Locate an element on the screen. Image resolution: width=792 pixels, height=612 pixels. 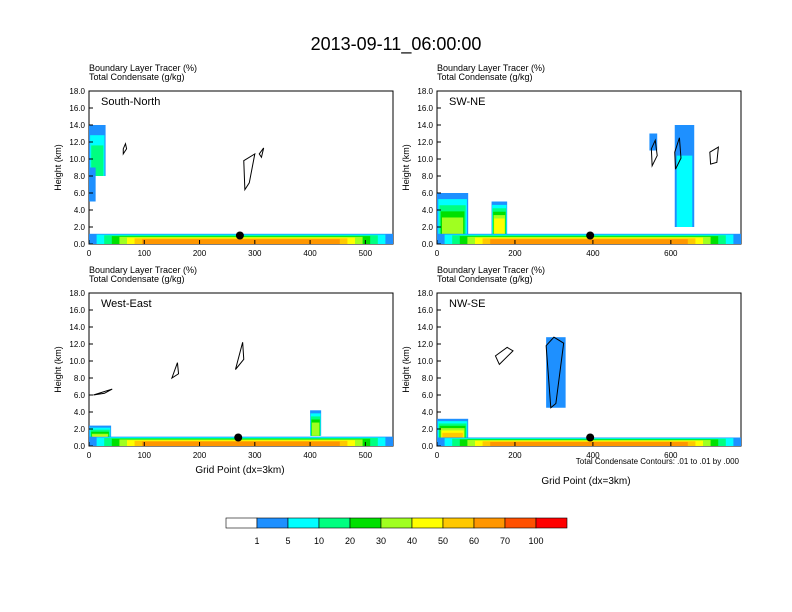
y-tick-label: 6.0 is located at coordinates (80, 395).